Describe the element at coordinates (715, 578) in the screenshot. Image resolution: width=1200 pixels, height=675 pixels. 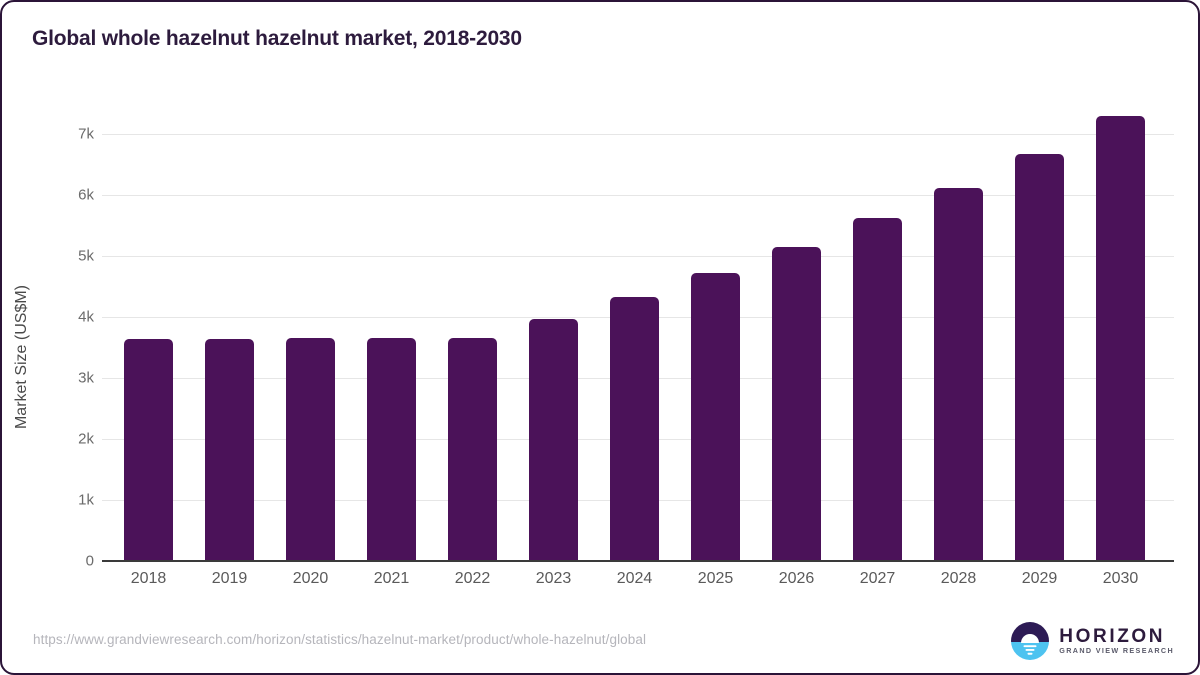
I see `x-axis-tick-label: 2025` at that location.